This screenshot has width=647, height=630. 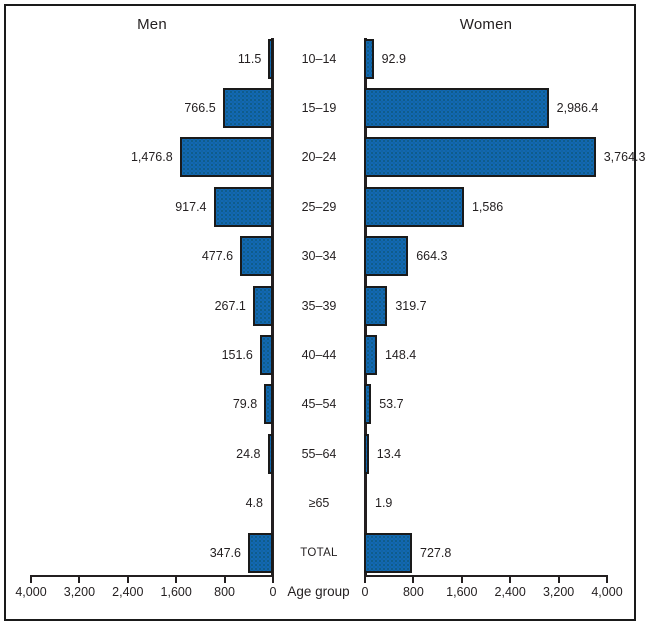 I want to click on men-value-label: 477.6, so click(x=217, y=256).